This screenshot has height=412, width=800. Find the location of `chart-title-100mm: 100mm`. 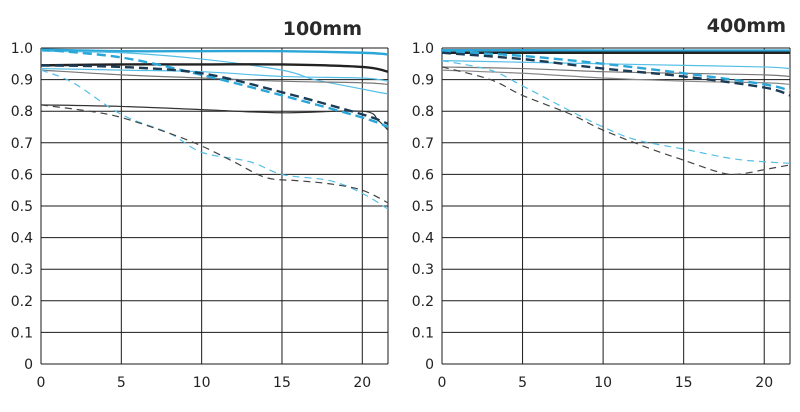

chart-title-100mm: 100mm is located at coordinates (322, 29).